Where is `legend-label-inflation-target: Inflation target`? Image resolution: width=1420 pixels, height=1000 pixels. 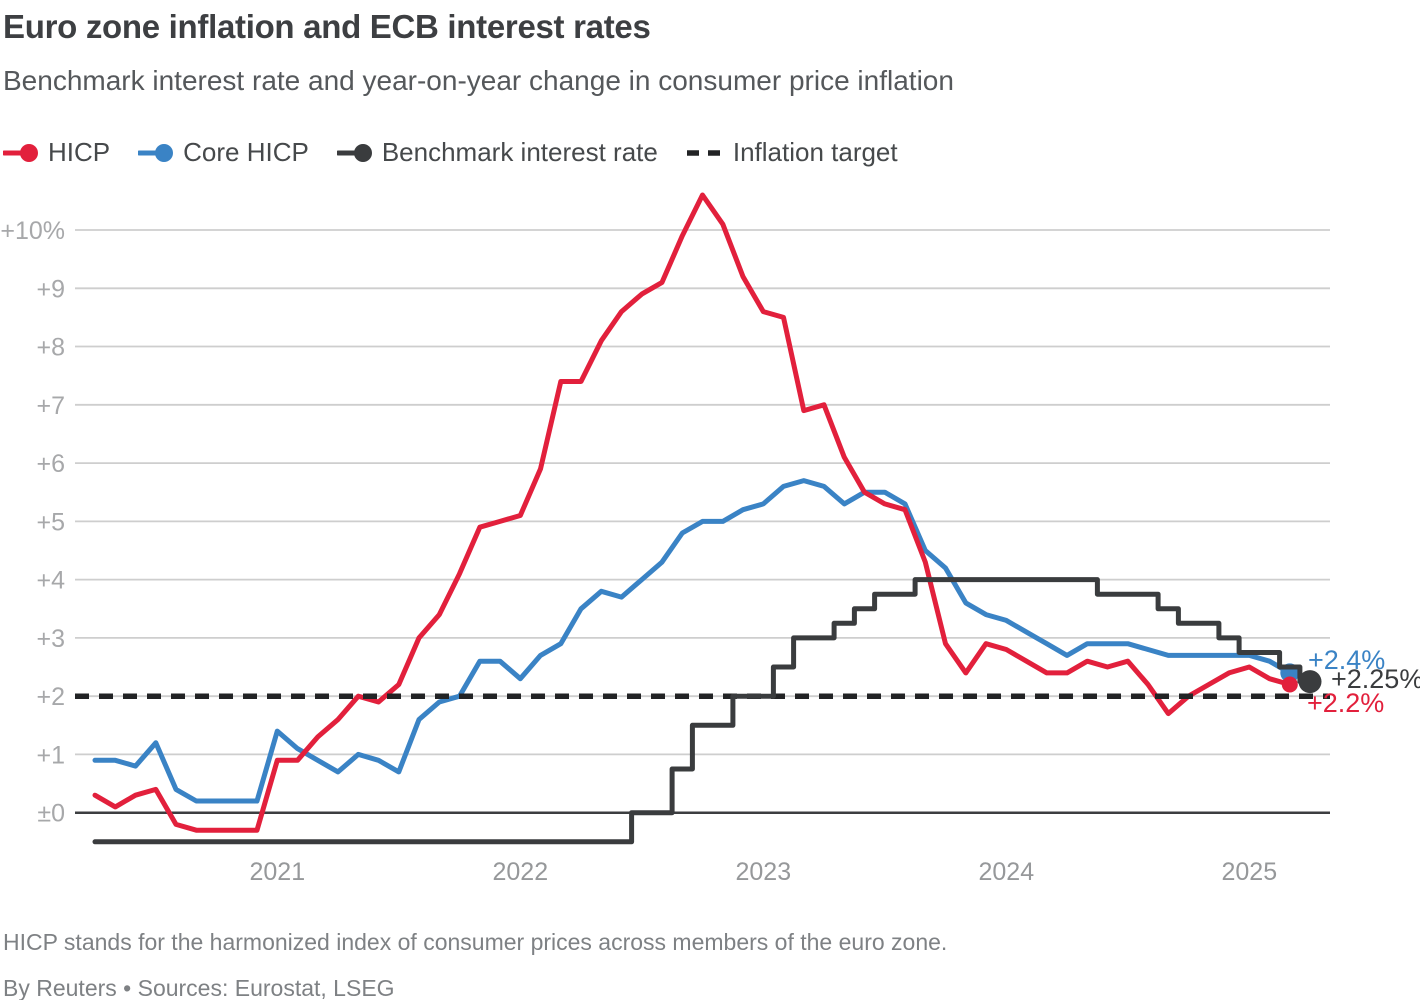
legend-label-inflation-target: Inflation target is located at coordinates (815, 152).